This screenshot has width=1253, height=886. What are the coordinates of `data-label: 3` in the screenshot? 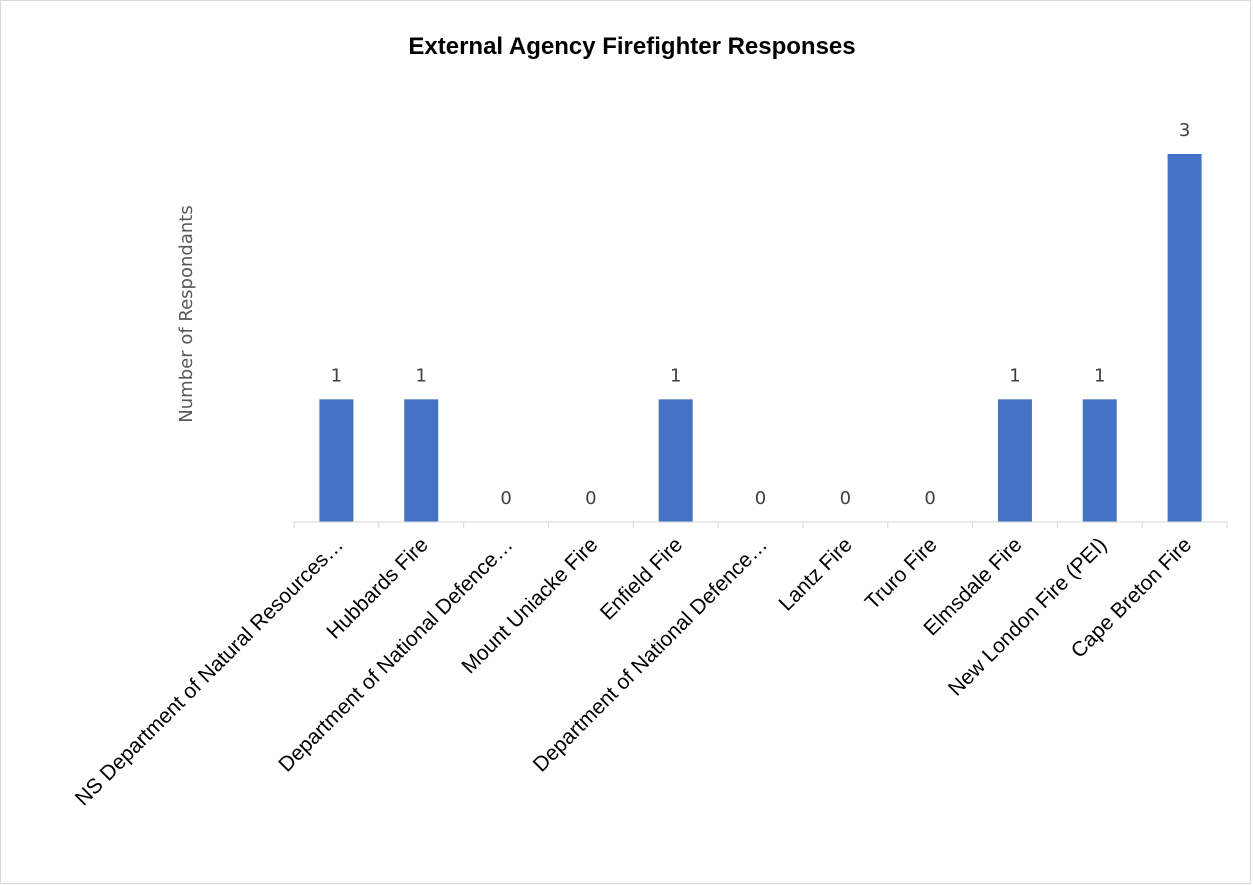 It's located at (1184, 130).